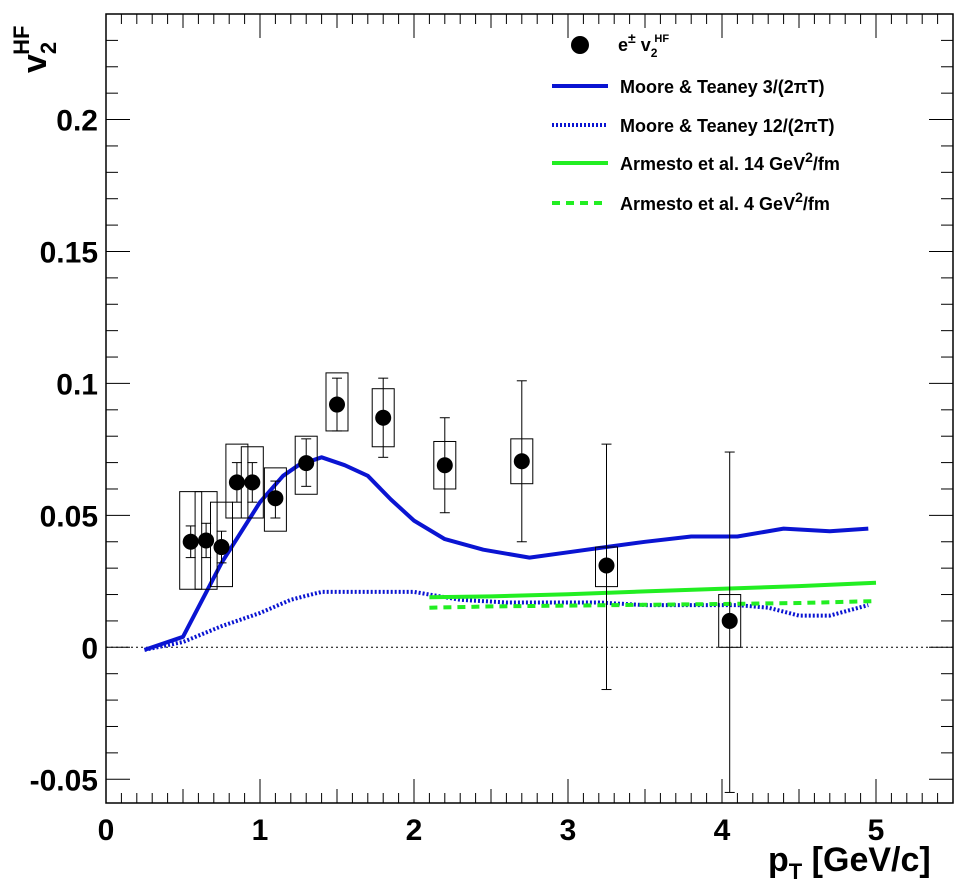  What do you see at coordinates (260, 830) in the screenshot?
I see `x-tick-label: 1` at bounding box center [260, 830].